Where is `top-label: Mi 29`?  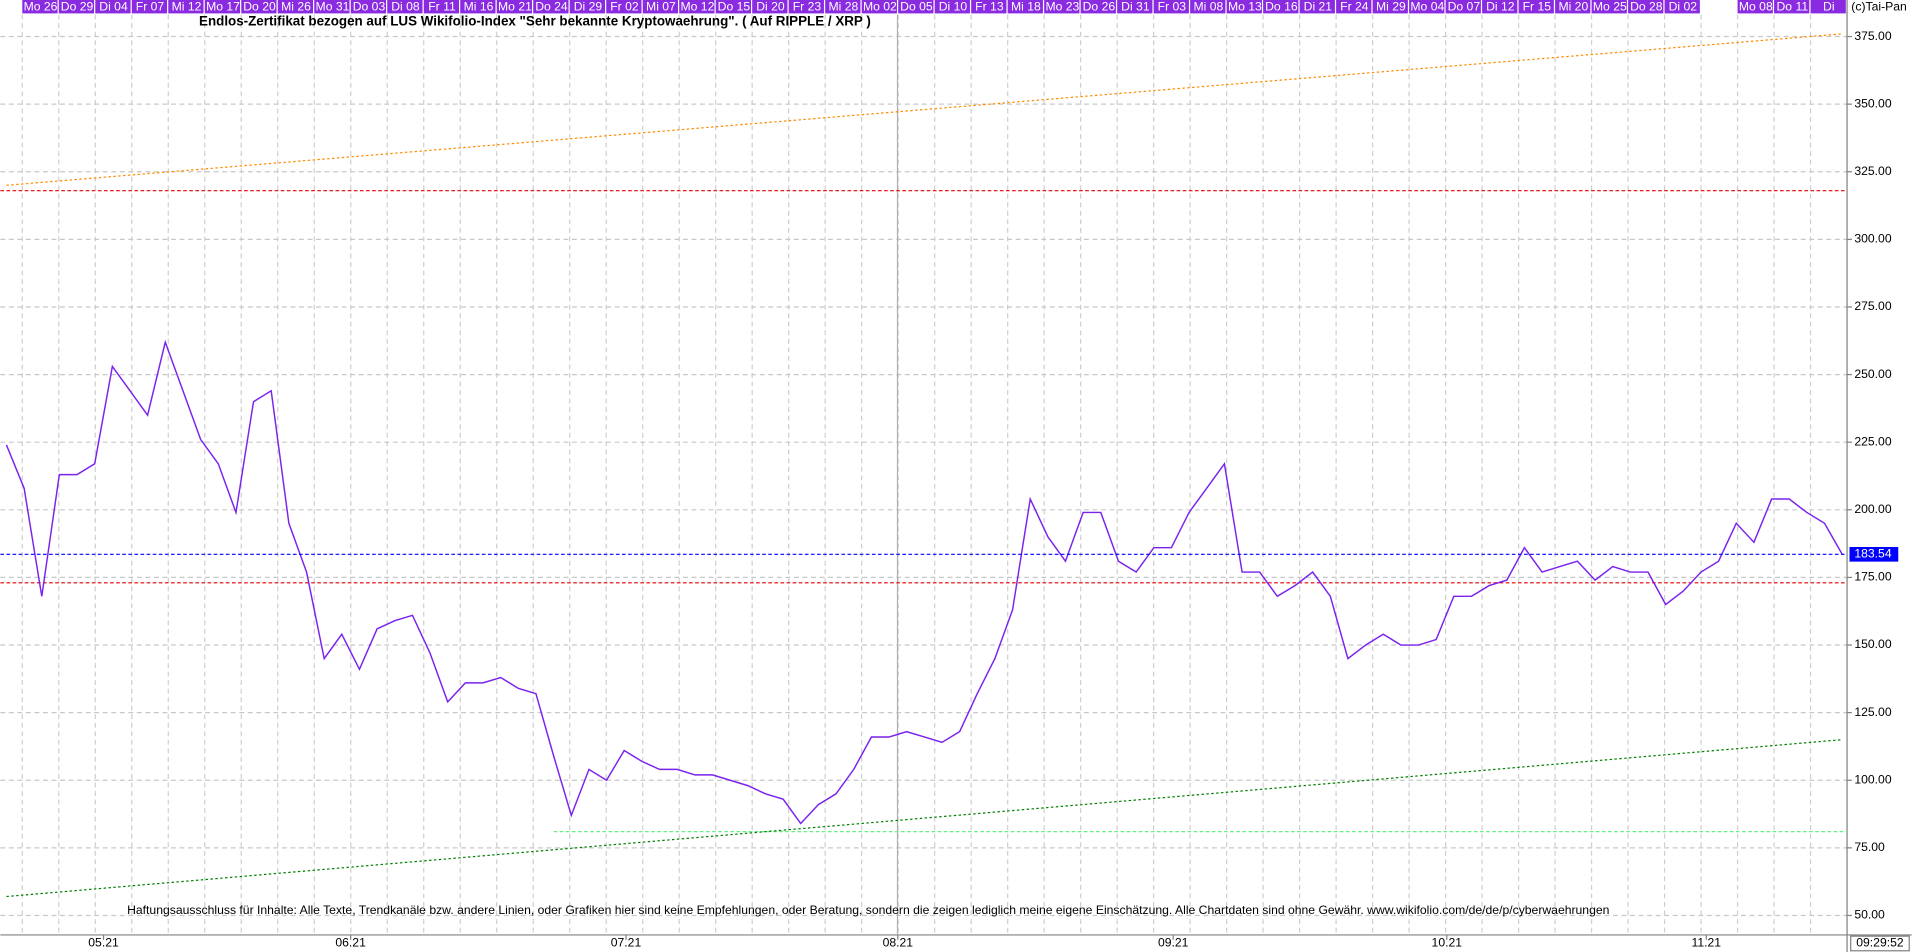 top-label: Mi 29 is located at coordinates (1391, 7).